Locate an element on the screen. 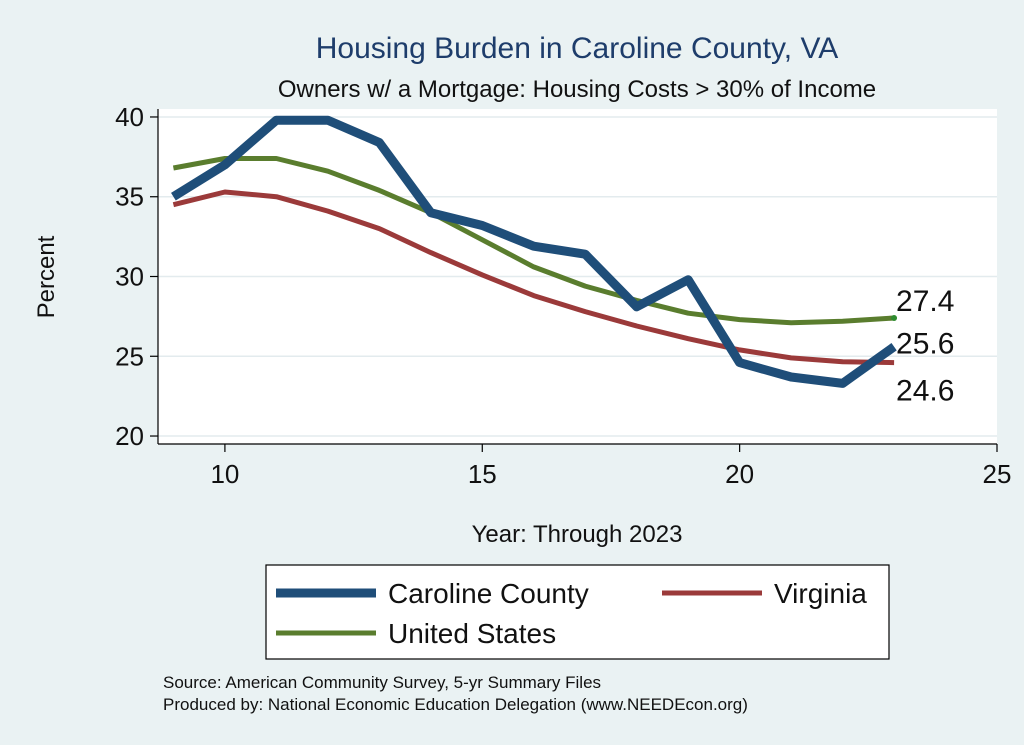 This screenshot has height=745, width=1024. x-axis-ticks: 10 15 20 25 is located at coordinates (610, 466).